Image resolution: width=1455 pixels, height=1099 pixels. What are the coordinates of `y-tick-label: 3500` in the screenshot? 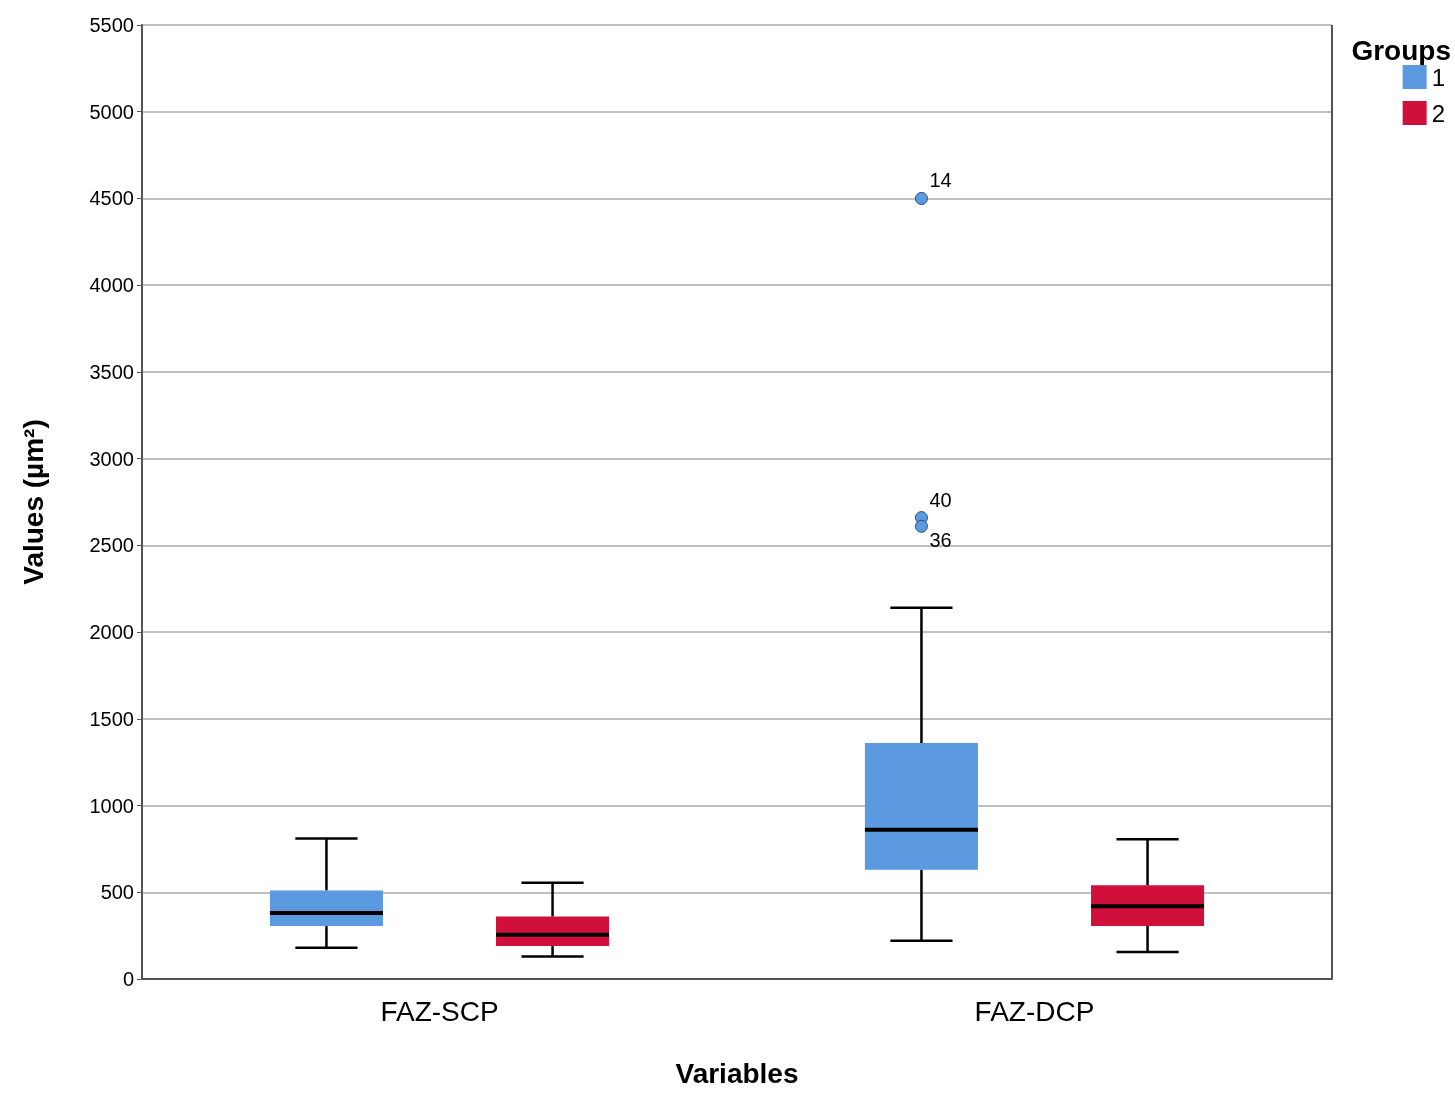 It's located at (111, 371).